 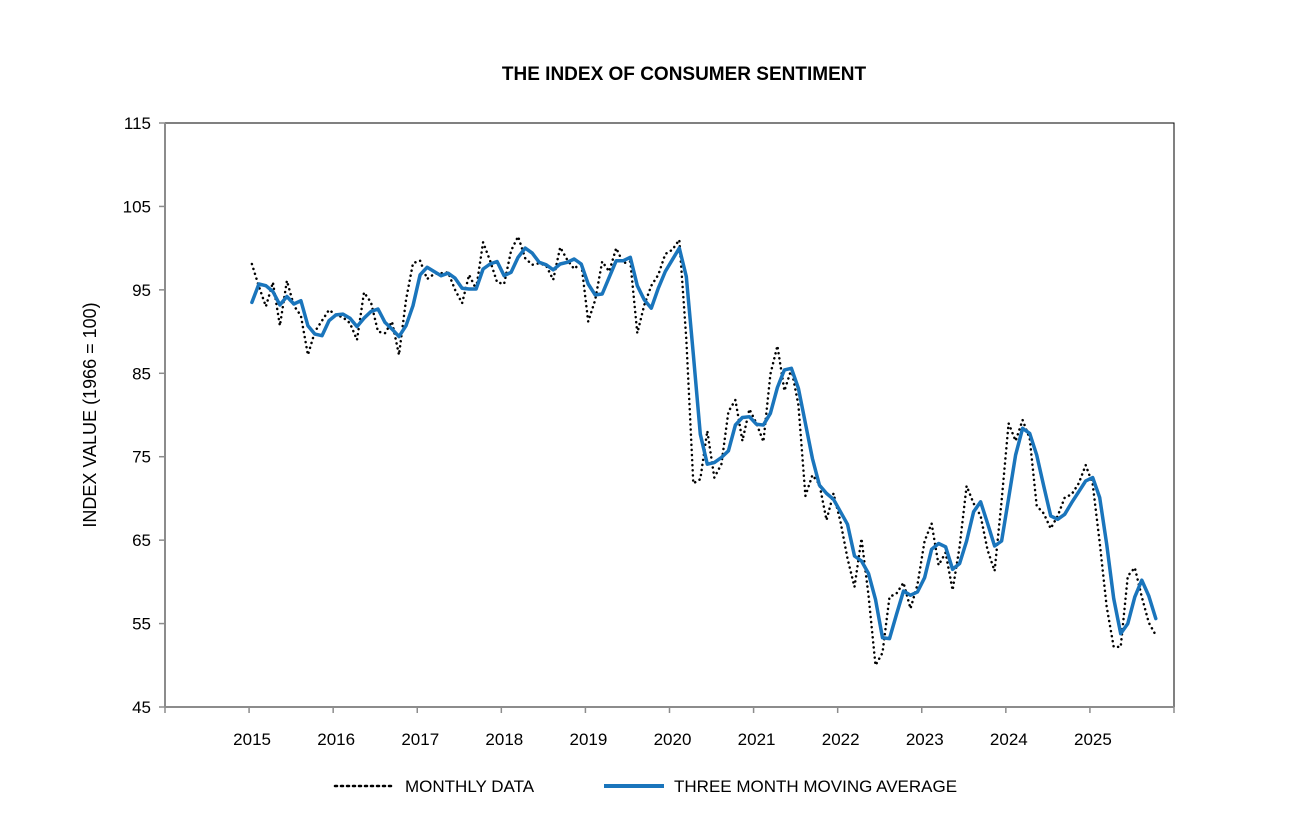 I want to click on x-tick-label: 2025, so click(x=1093, y=739).